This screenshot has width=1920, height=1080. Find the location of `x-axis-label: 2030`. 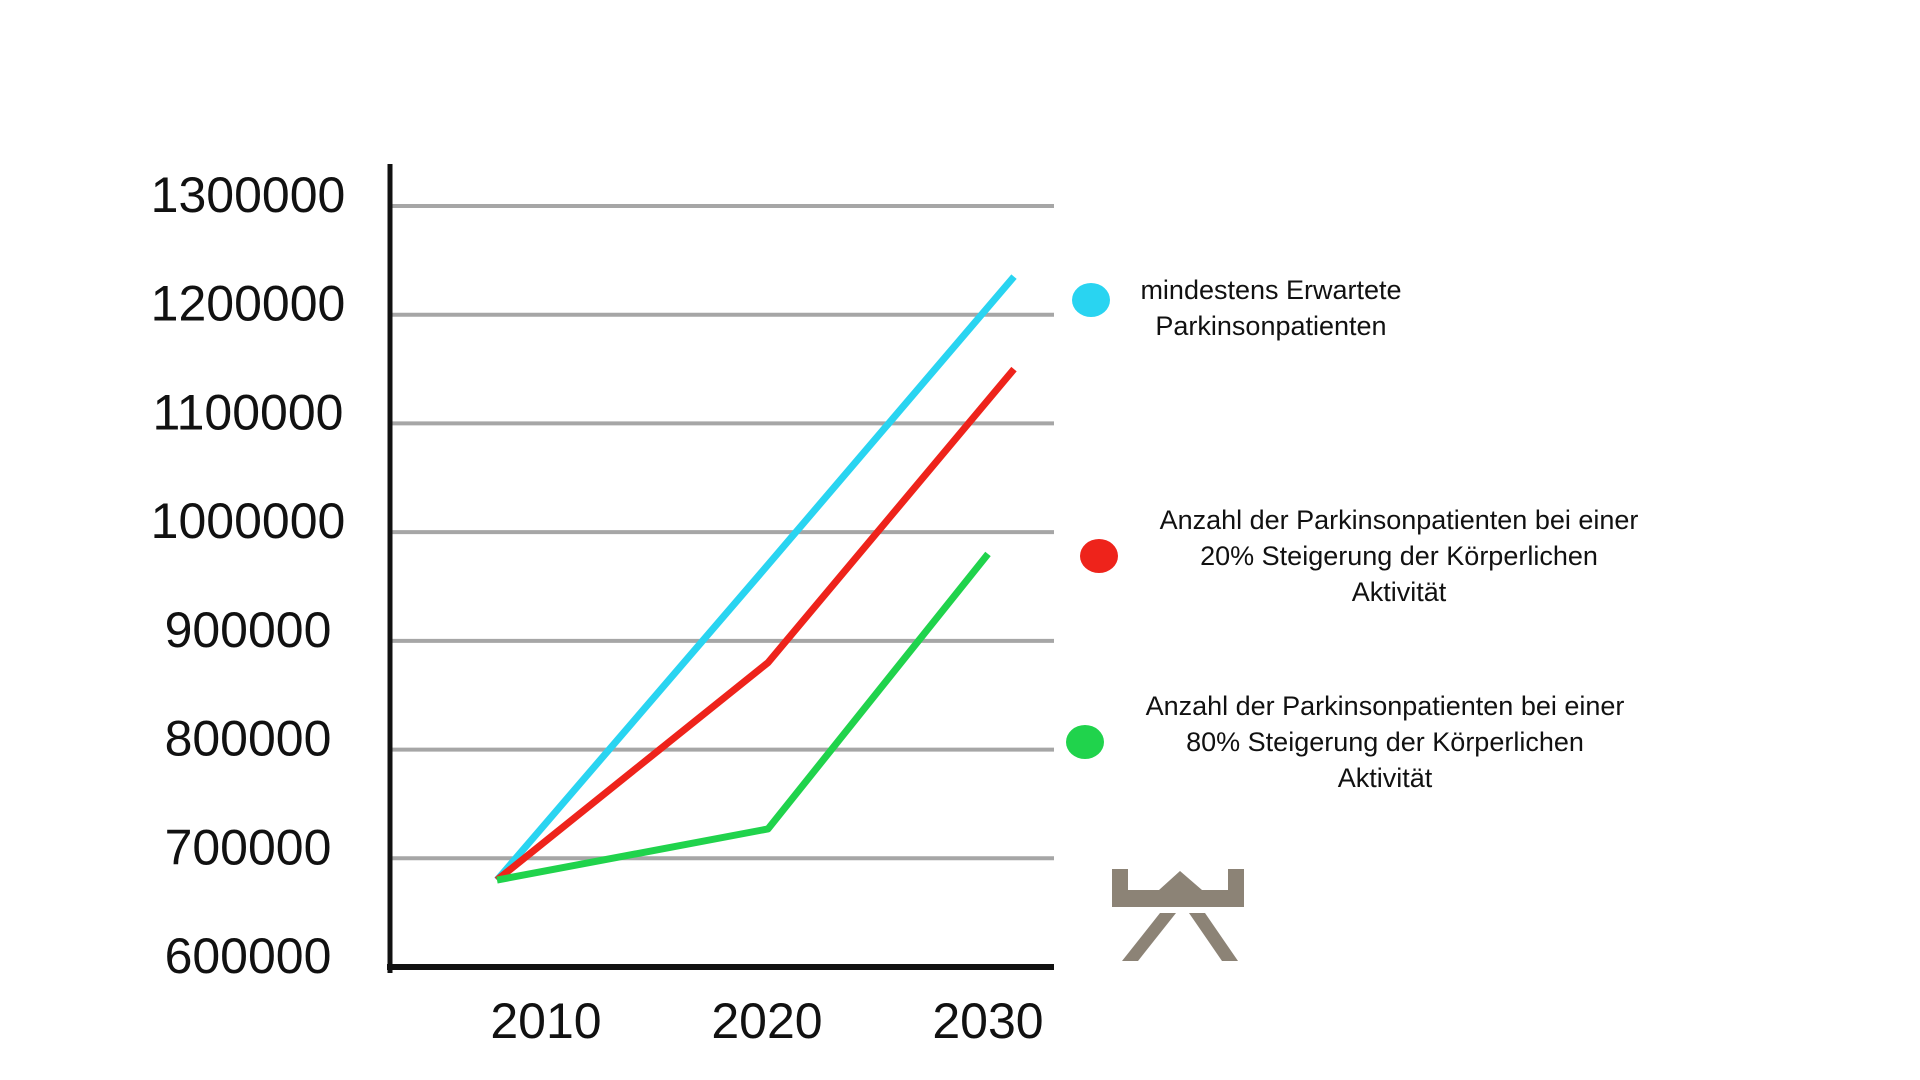

x-axis-label: 2030 is located at coordinates (987, 1021).